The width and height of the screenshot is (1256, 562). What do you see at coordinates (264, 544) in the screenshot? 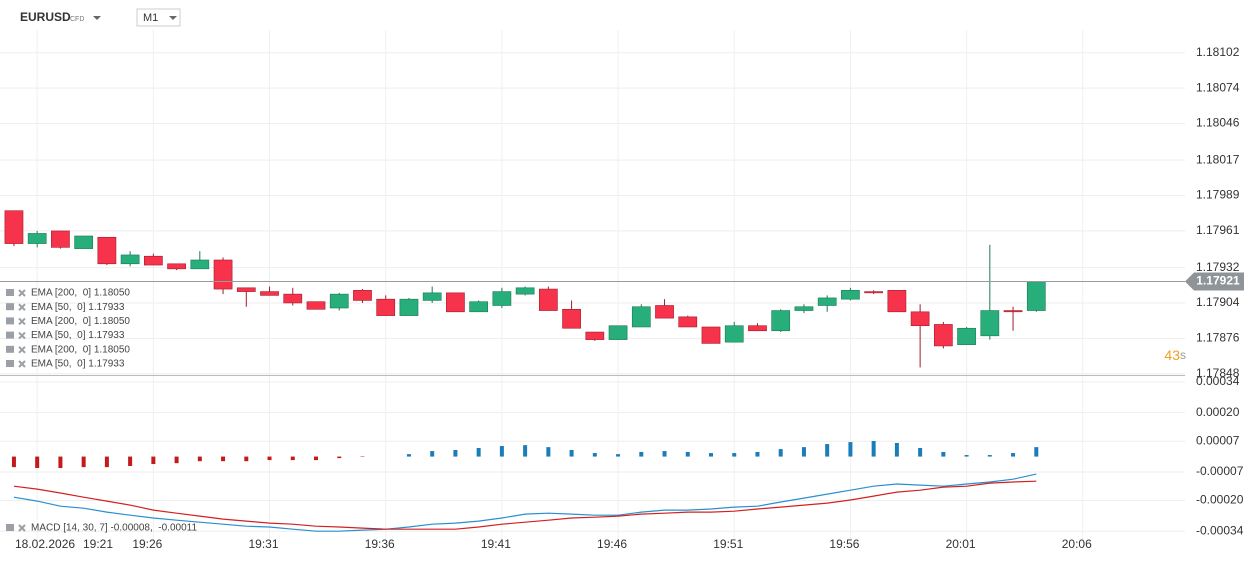
I see `x-tick-label: 19:31` at bounding box center [264, 544].